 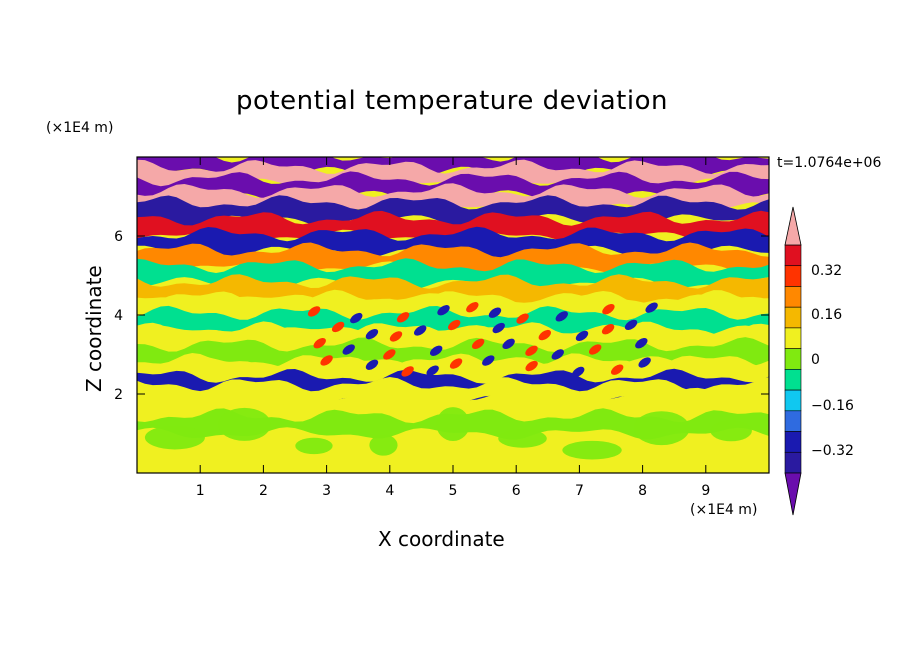 What do you see at coordinates (516, 491) in the screenshot?
I see `x-tick-label: 6` at bounding box center [516, 491].